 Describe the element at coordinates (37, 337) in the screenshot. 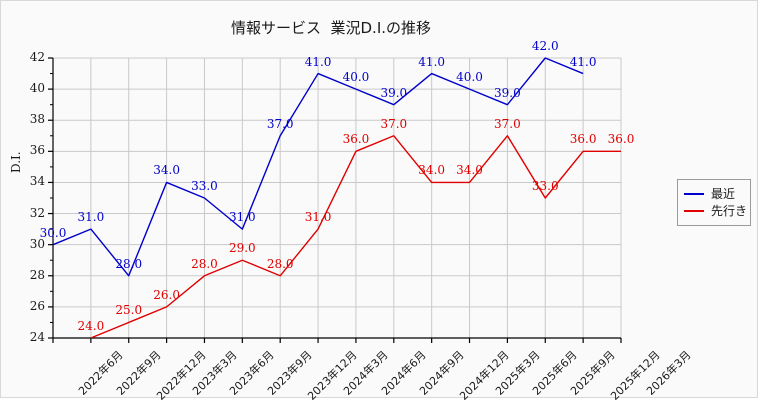

I see `y-tick-label: 24` at that location.